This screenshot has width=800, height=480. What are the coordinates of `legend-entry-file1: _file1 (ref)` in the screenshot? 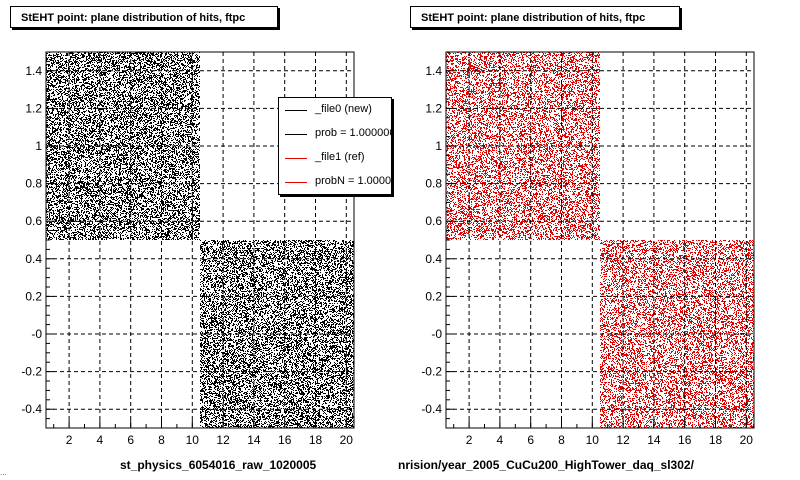 It's located at (335, 158).